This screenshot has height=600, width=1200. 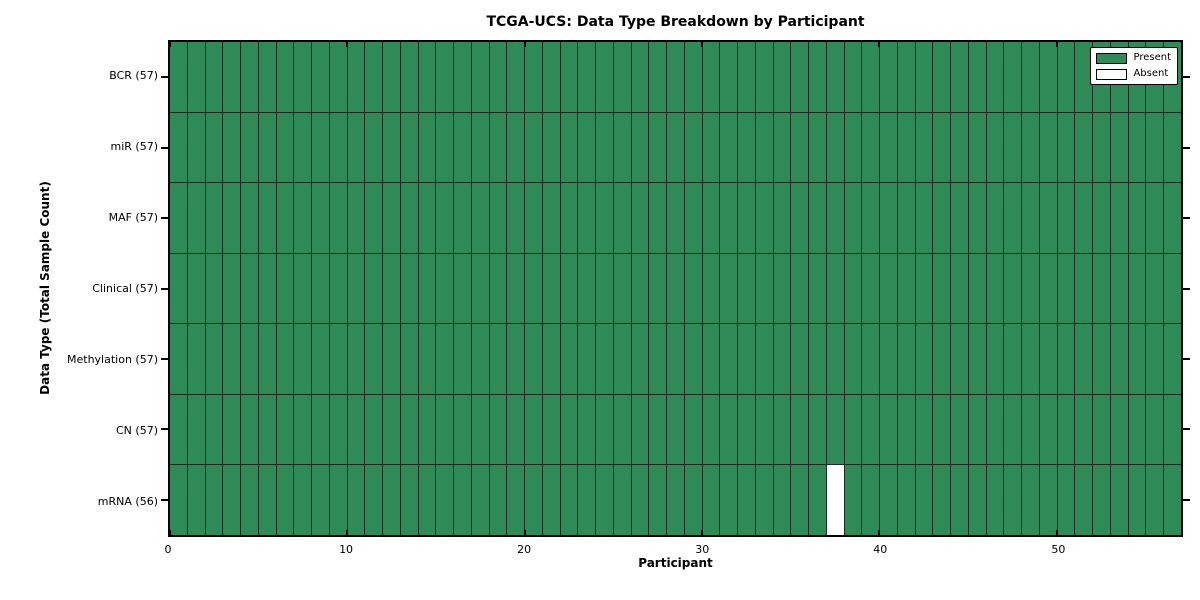 What do you see at coordinates (133, 75) in the screenshot?
I see `y-tick-label: BCR (57)` at bounding box center [133, 75].